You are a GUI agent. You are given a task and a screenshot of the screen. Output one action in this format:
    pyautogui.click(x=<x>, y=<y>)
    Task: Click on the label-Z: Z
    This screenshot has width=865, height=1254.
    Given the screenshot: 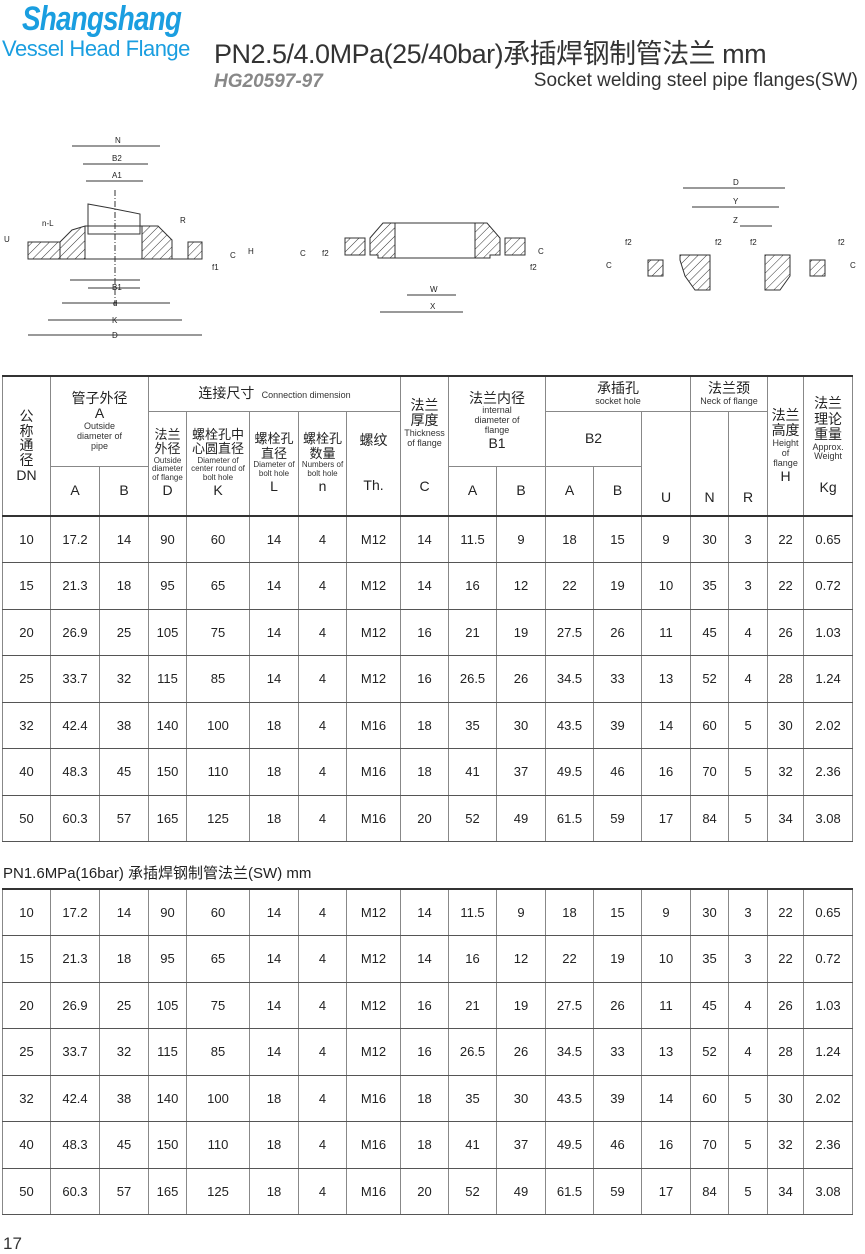 What is the action you would take?
    pyautogui.click(x=735, y=220)
    